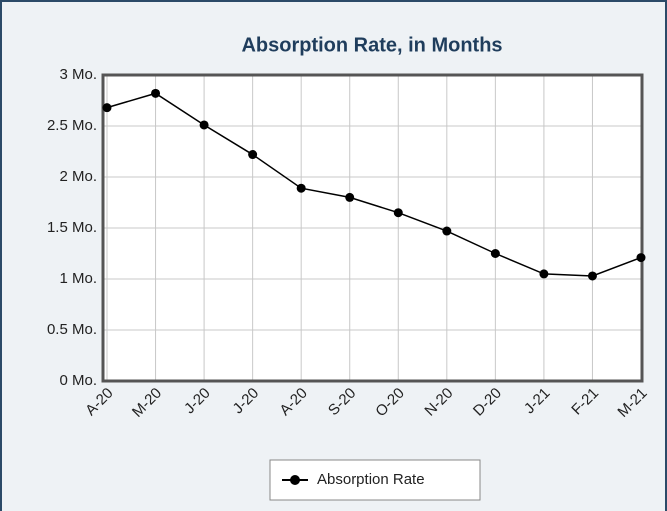 The height and width of the screenshot is (511, 667). What do you see at coordinates (72, 227) in the screenshot?
I see `y-tick-label: 1.5 Mo.` at bounding box center [72, 227].